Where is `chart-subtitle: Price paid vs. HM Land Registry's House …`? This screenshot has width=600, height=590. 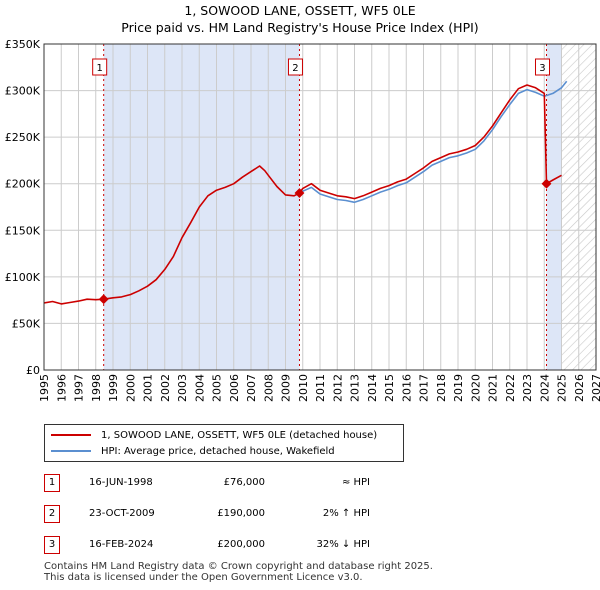
chart-subtitle: Price paid vs. HM Land Registry's House … is located at coordinates (300, 27).